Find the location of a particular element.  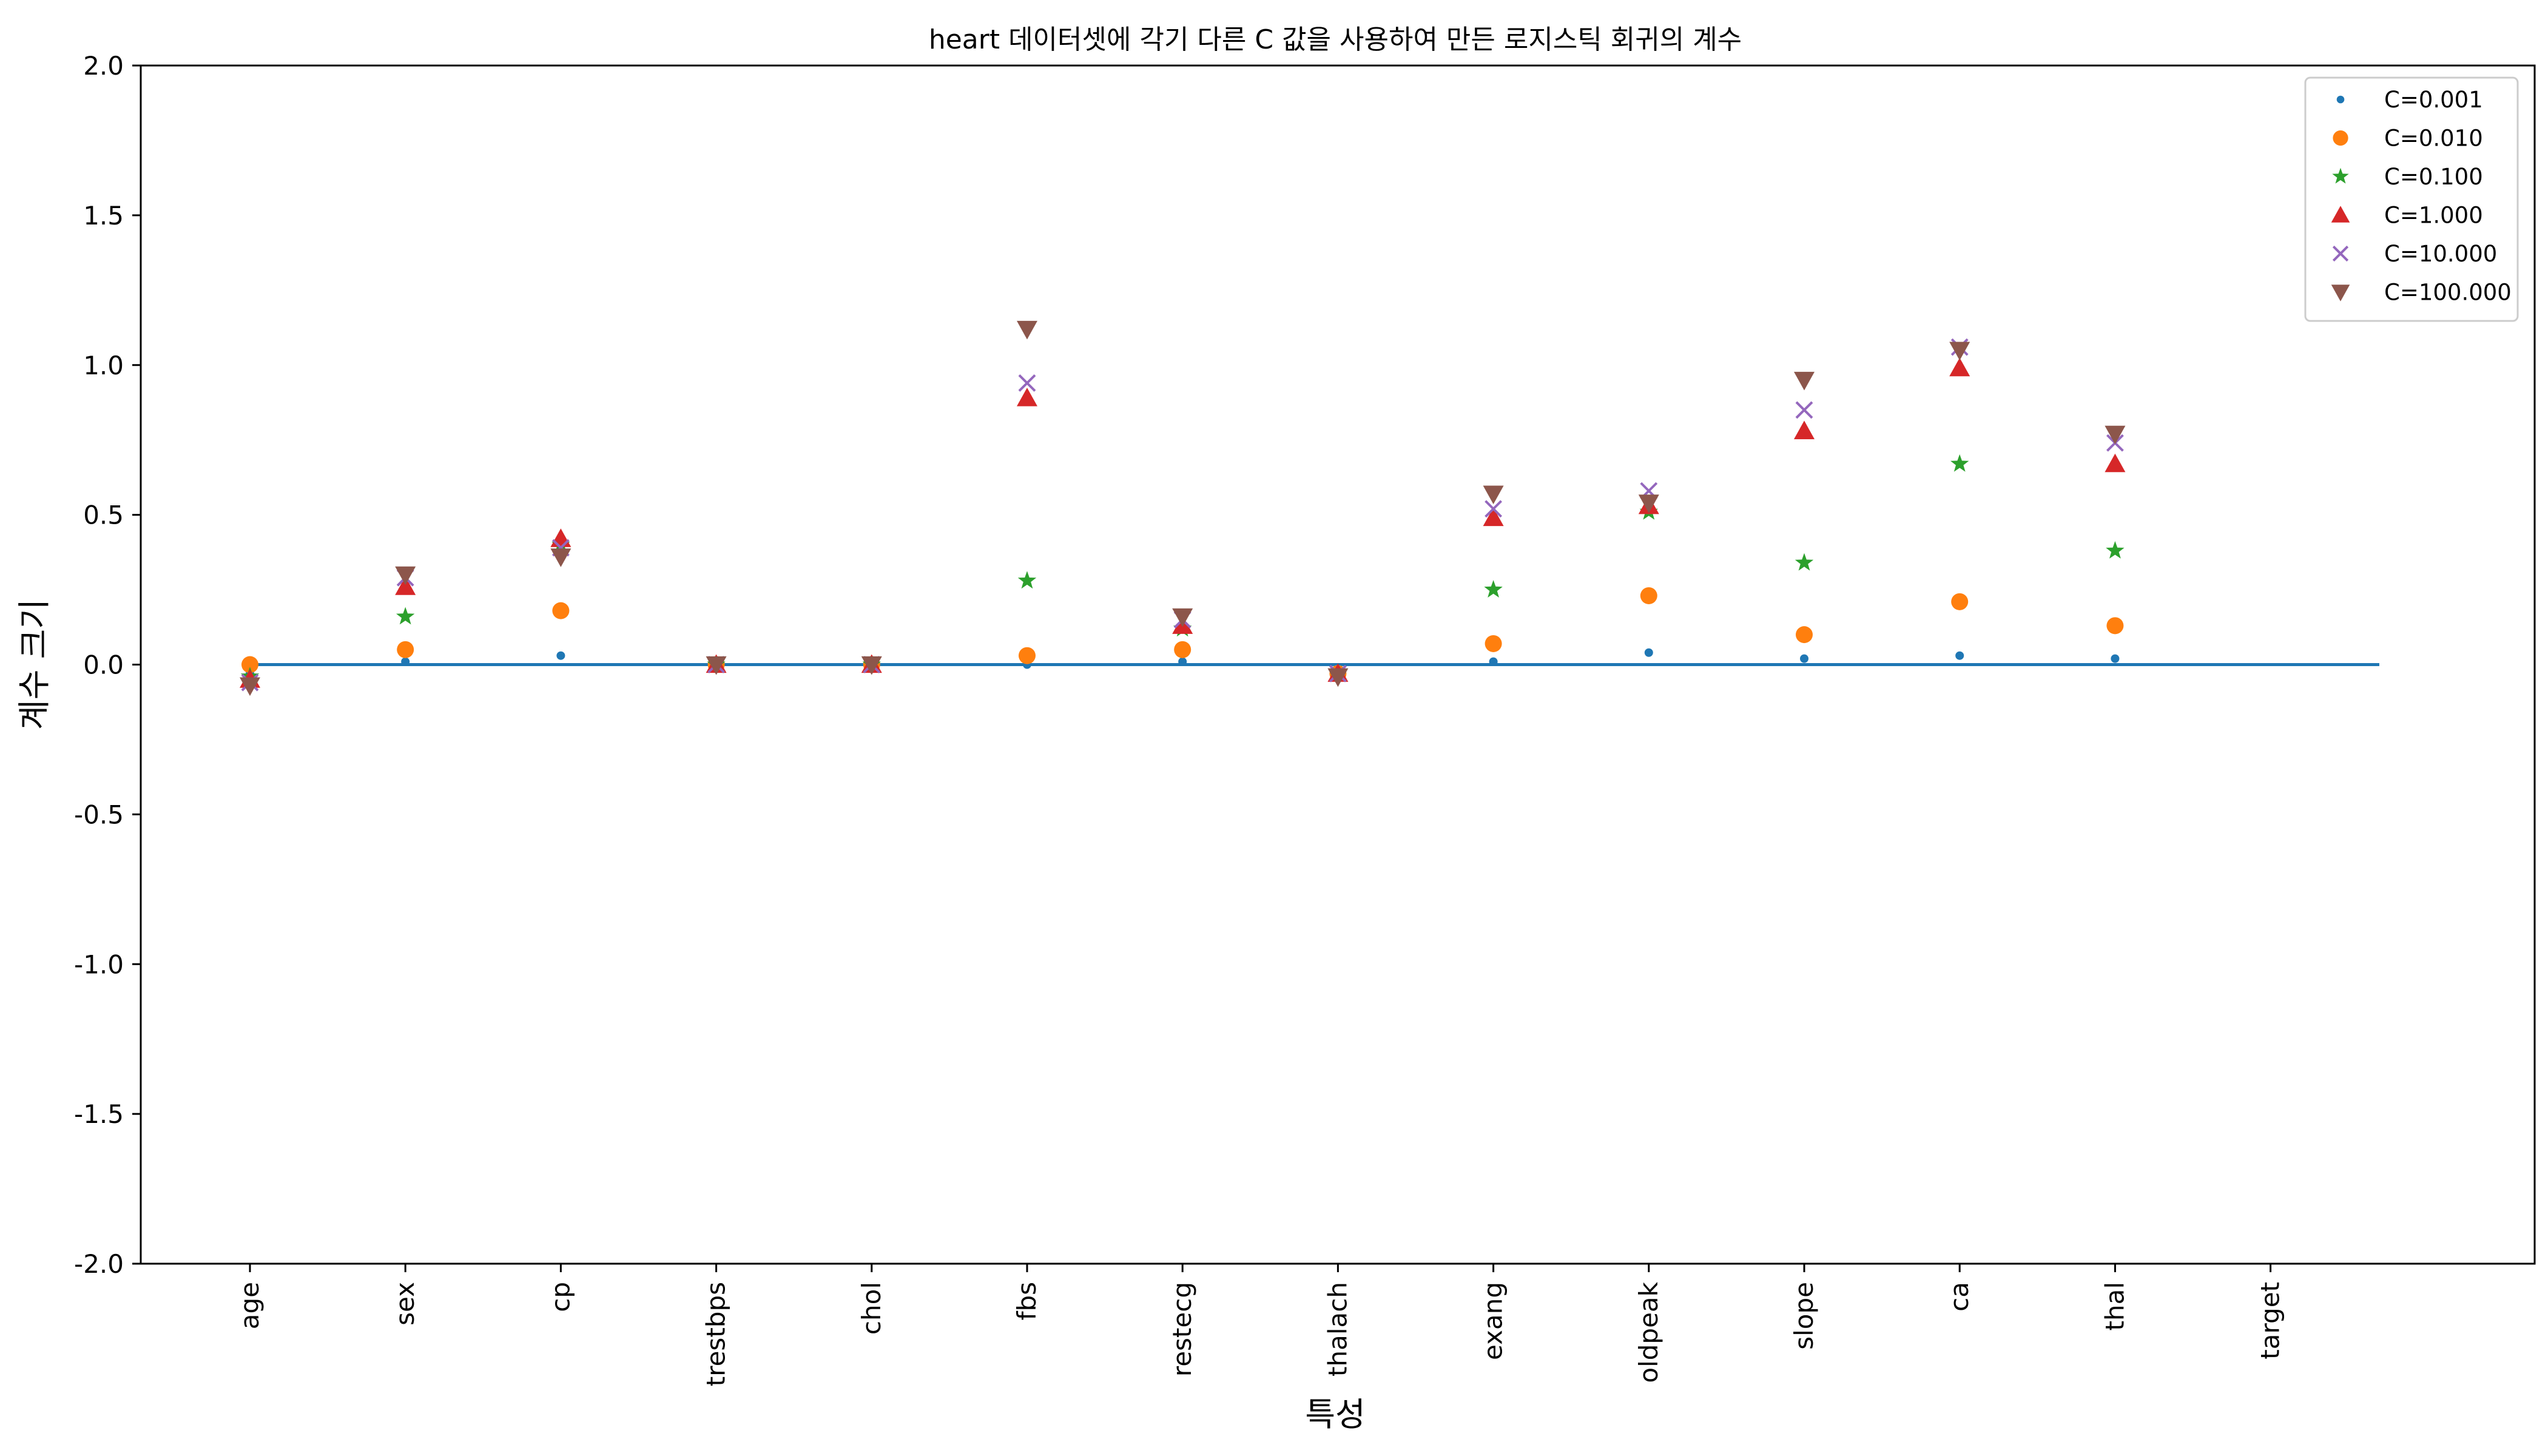

data-point-5-exang is located at coordinates (1493, 495).